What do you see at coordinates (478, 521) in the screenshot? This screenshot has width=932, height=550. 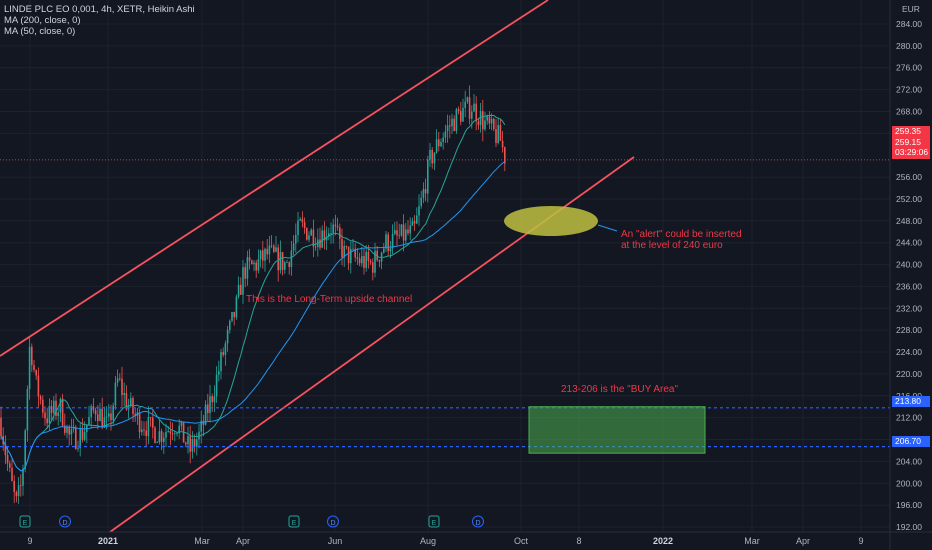 I see `dividend-marker-frame` at bounding box center [478, 521].